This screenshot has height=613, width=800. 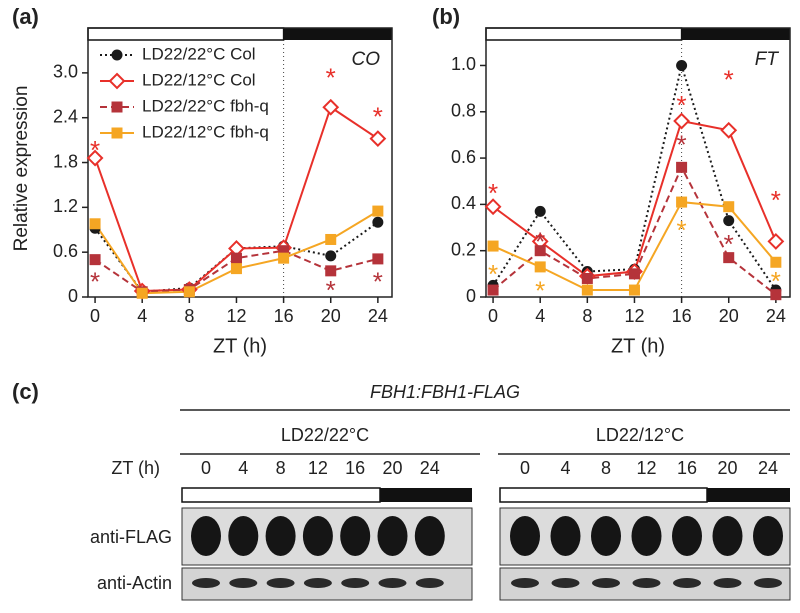 I want to click on y-tick-label: 1.0, so click(x=463, y=64).